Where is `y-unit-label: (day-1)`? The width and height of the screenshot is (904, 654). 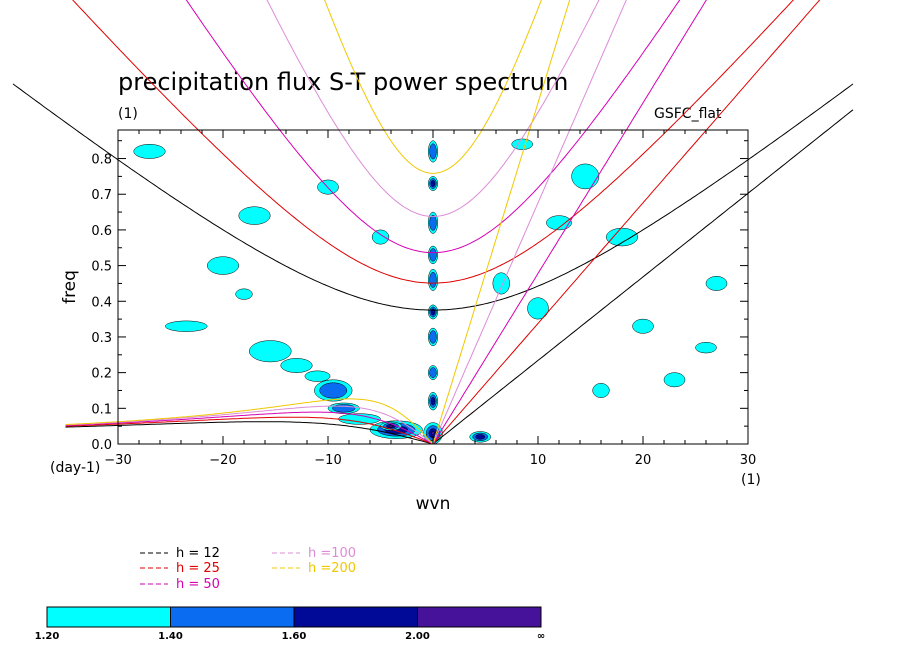
y-unit-label: (day-1) is located at coordinates (75, 468).